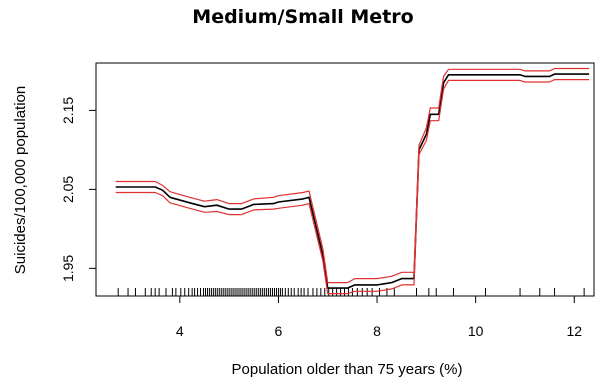 The image size is (606, 389). Describe the element at coordinates (68, 268) in the screenshot. I see `y-tick-label: 1.95` at that location.